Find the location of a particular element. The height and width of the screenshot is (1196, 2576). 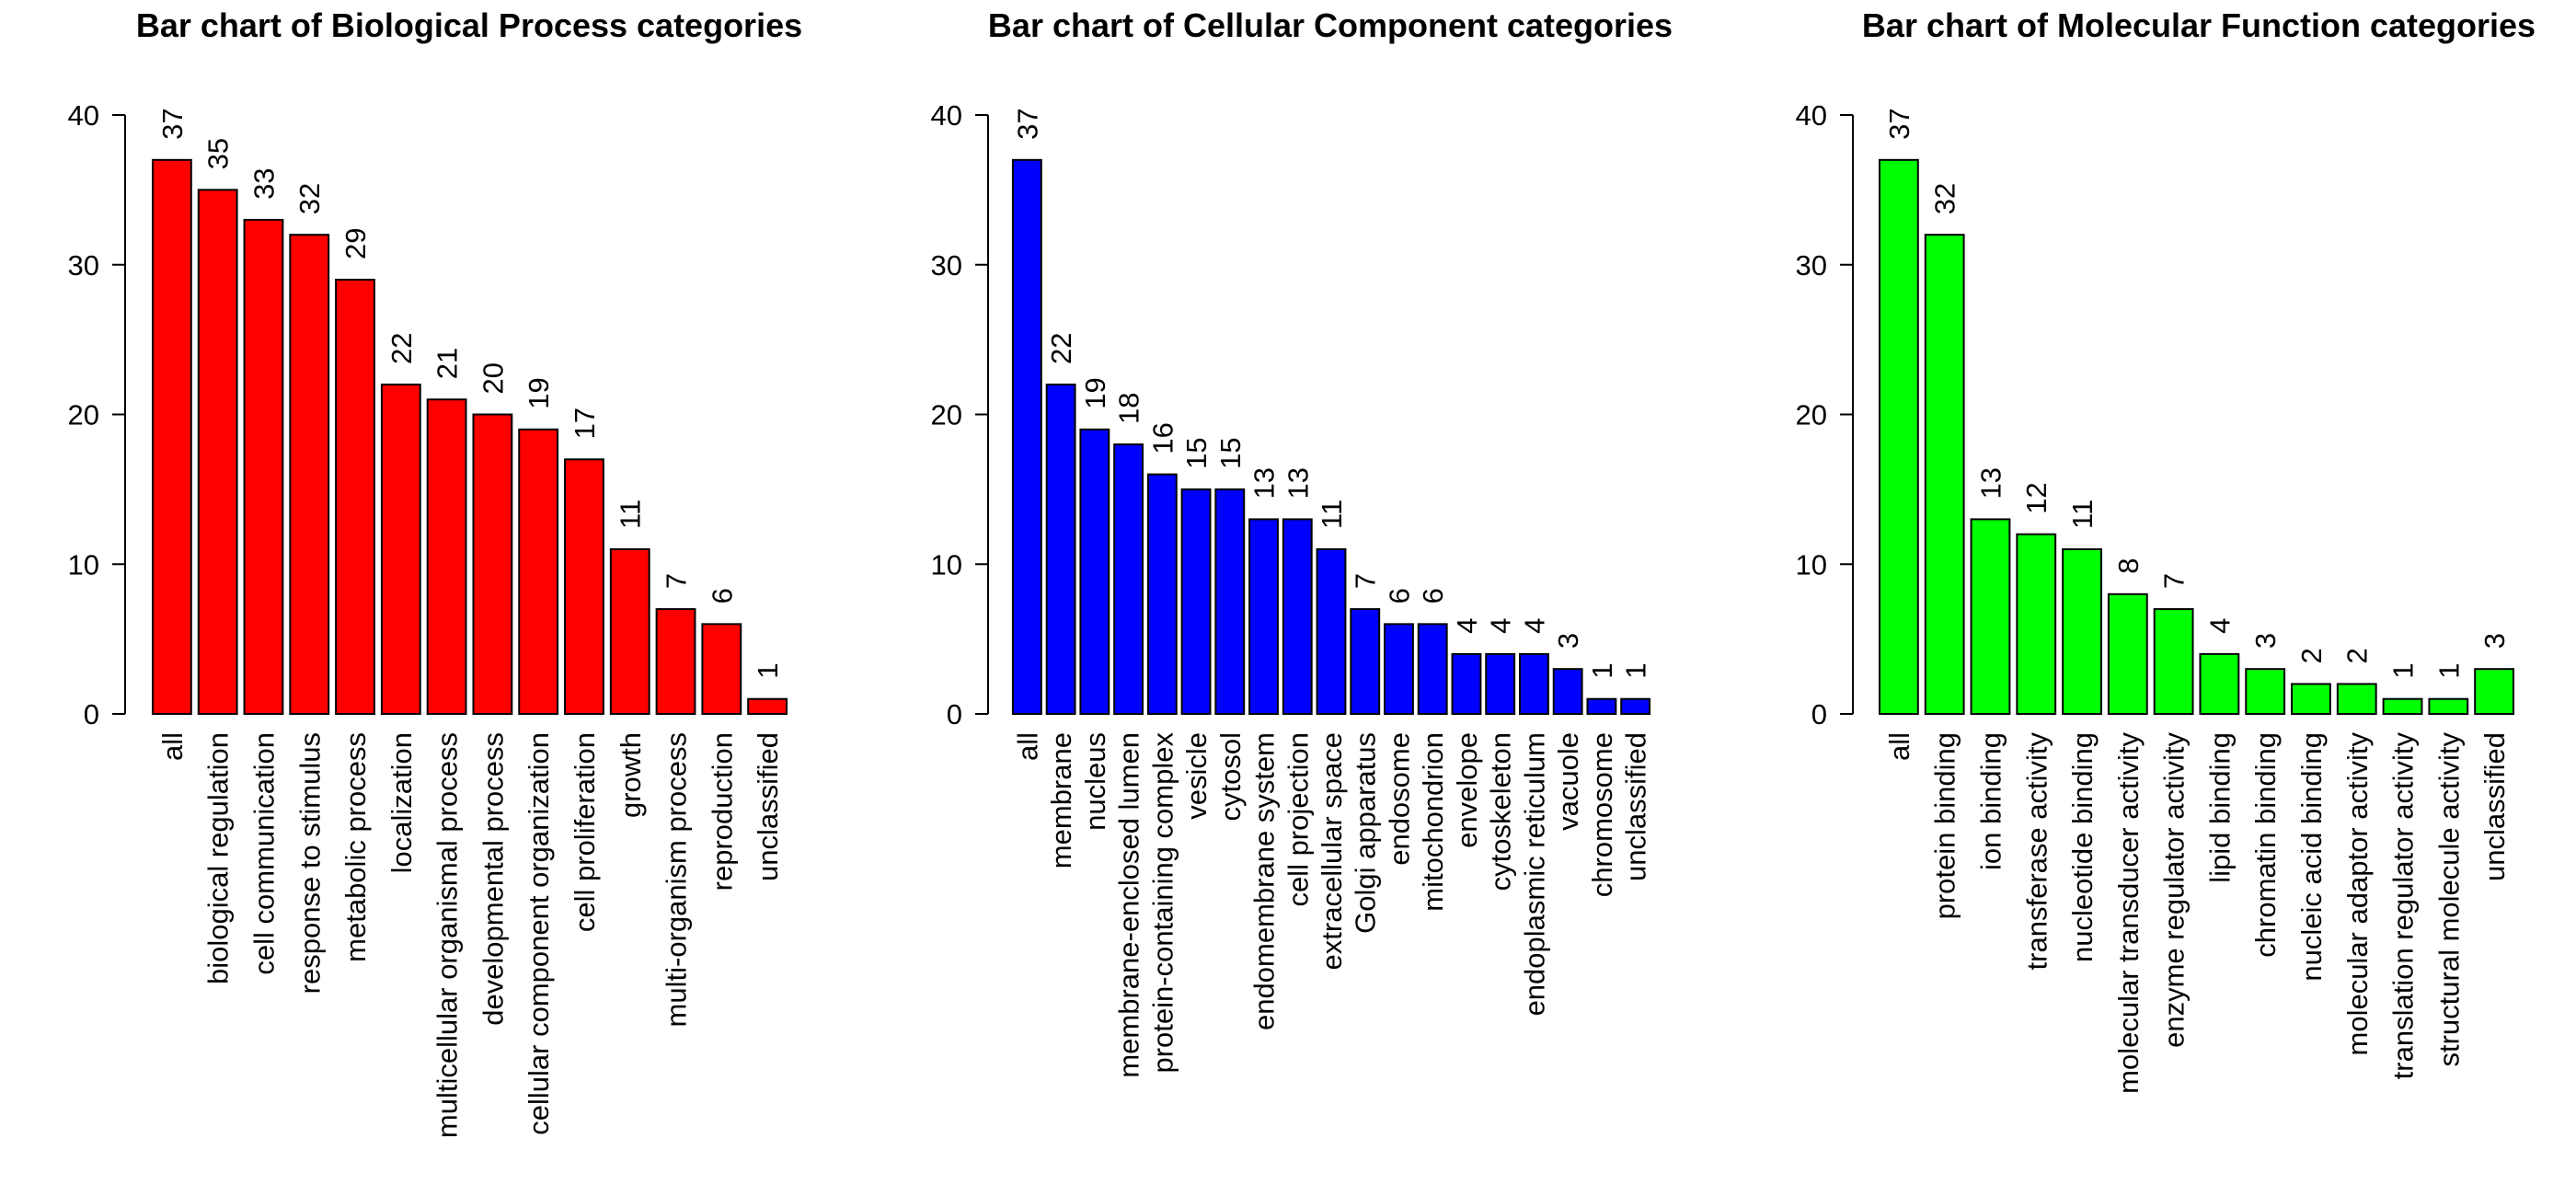

bar-value-label: 8 is located at coordinates (2128, 566).